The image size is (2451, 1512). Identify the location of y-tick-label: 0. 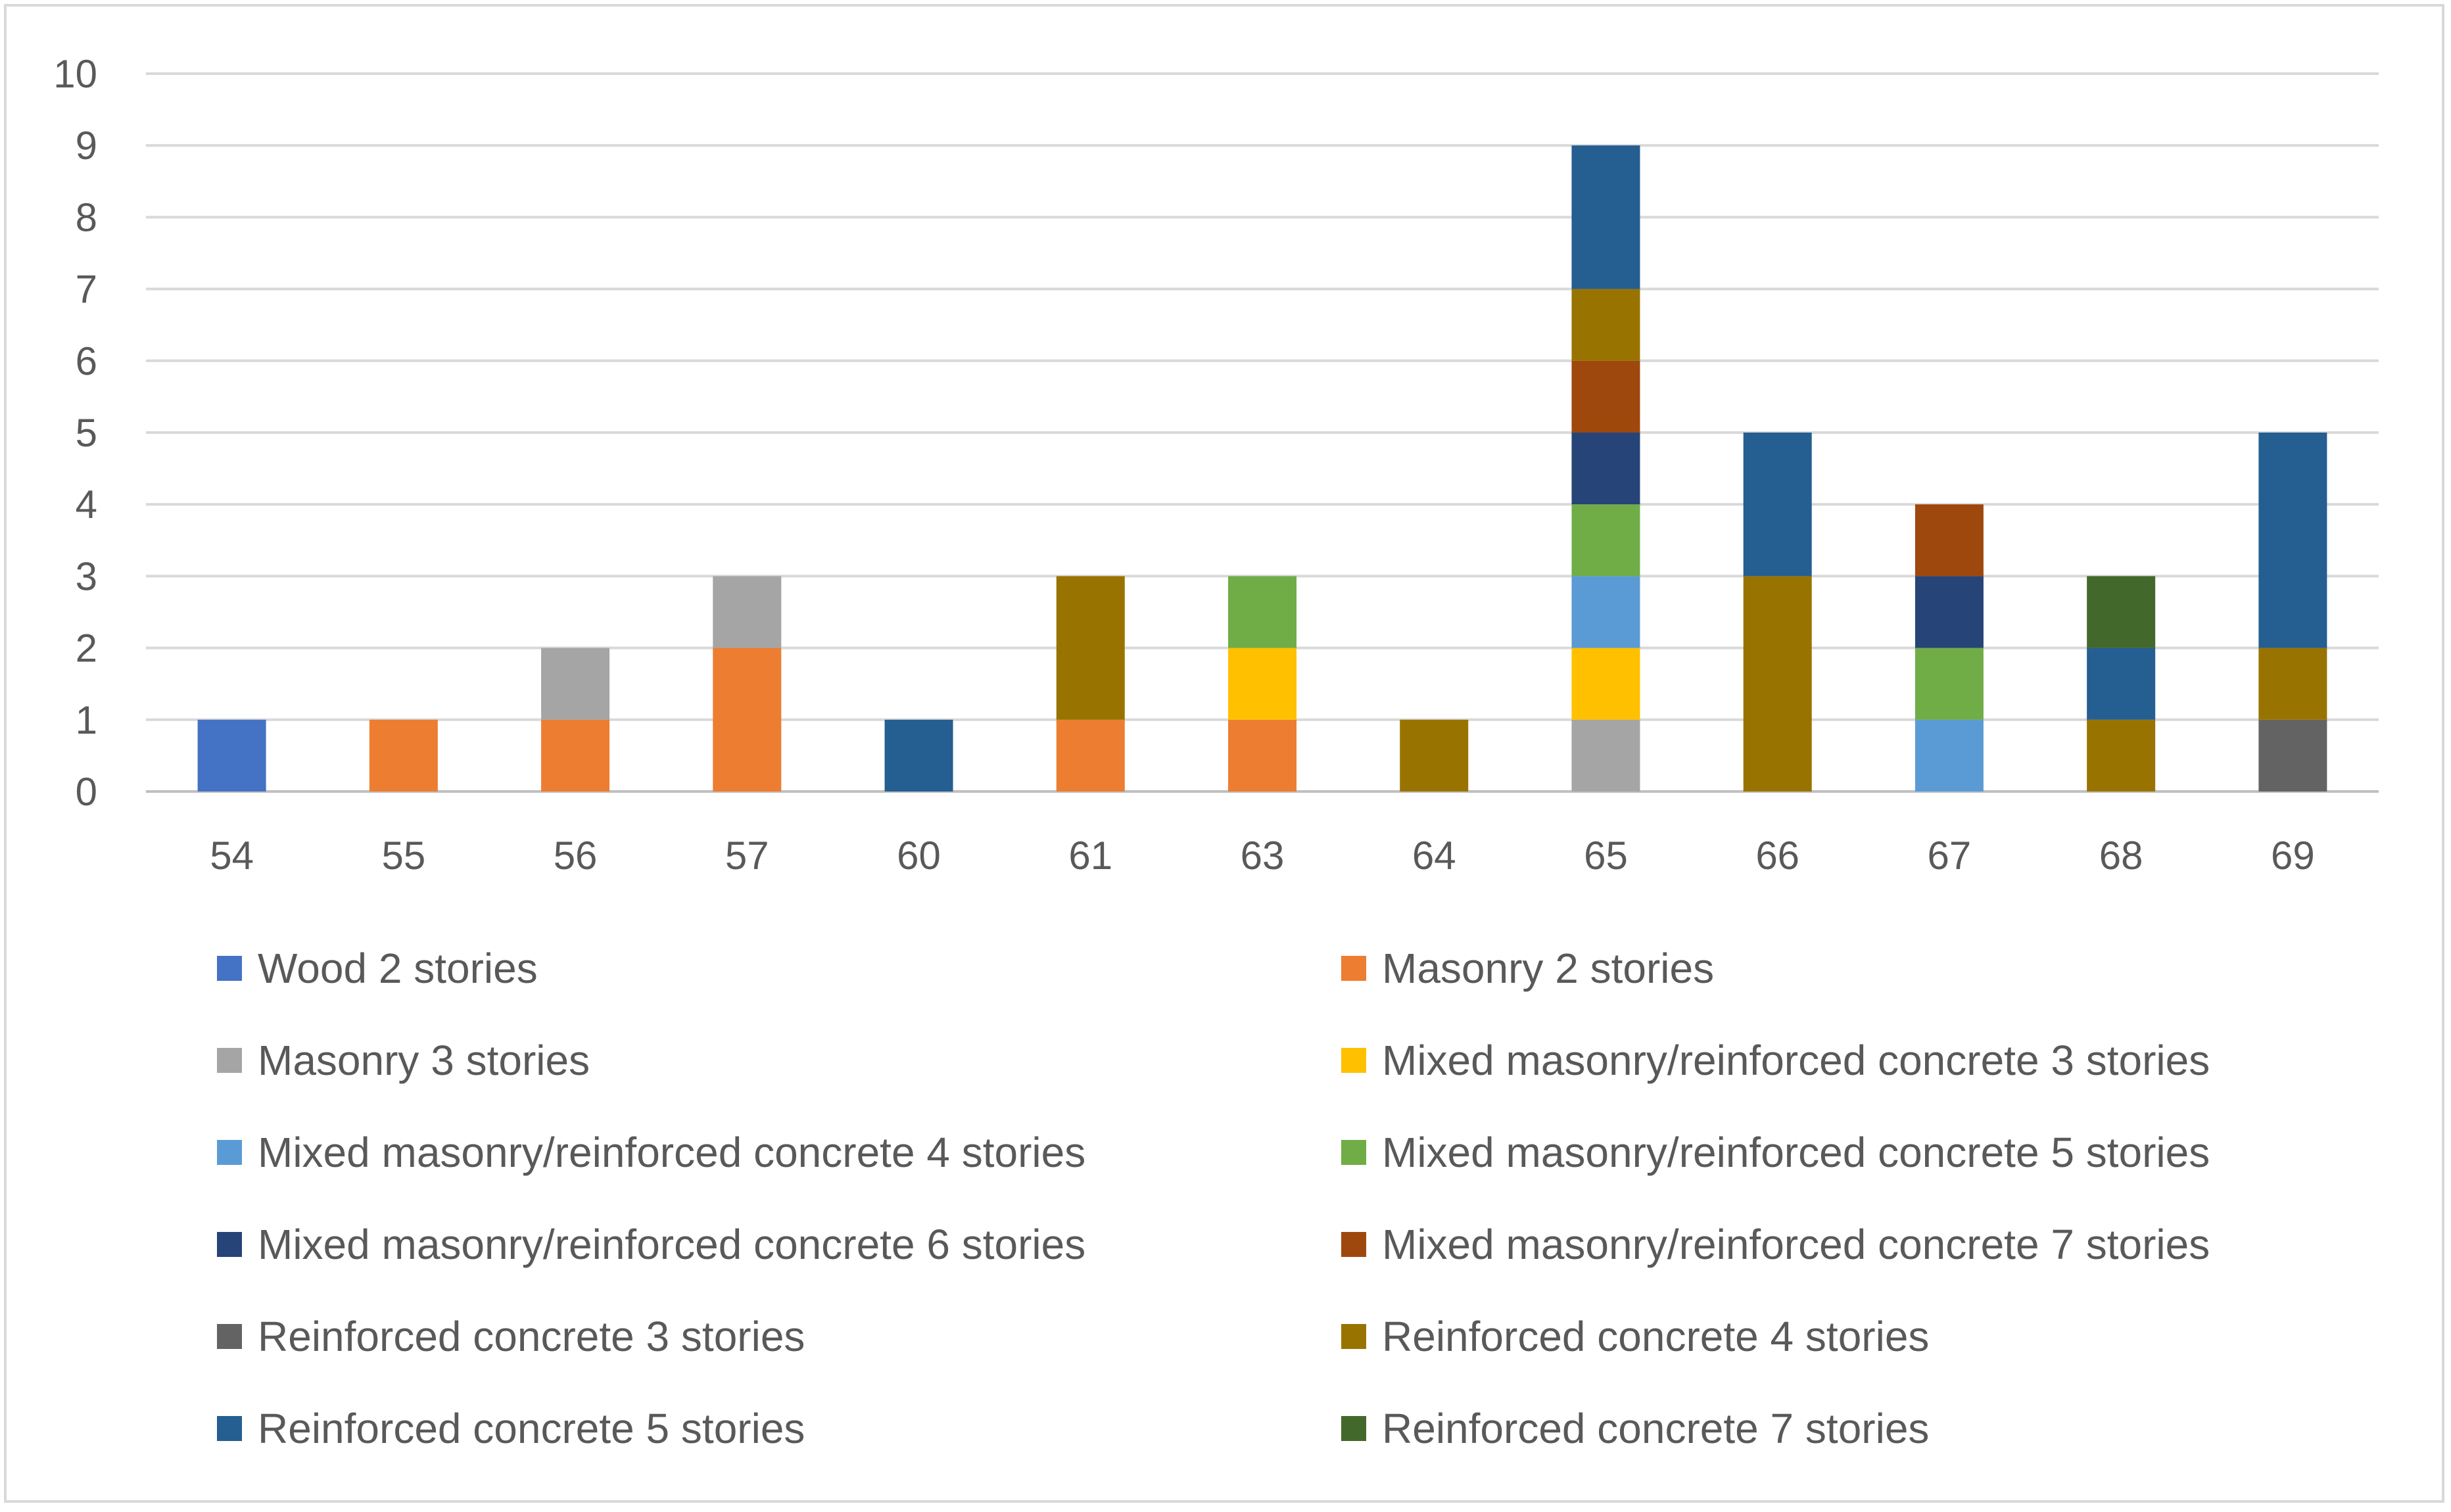
(86, 792).